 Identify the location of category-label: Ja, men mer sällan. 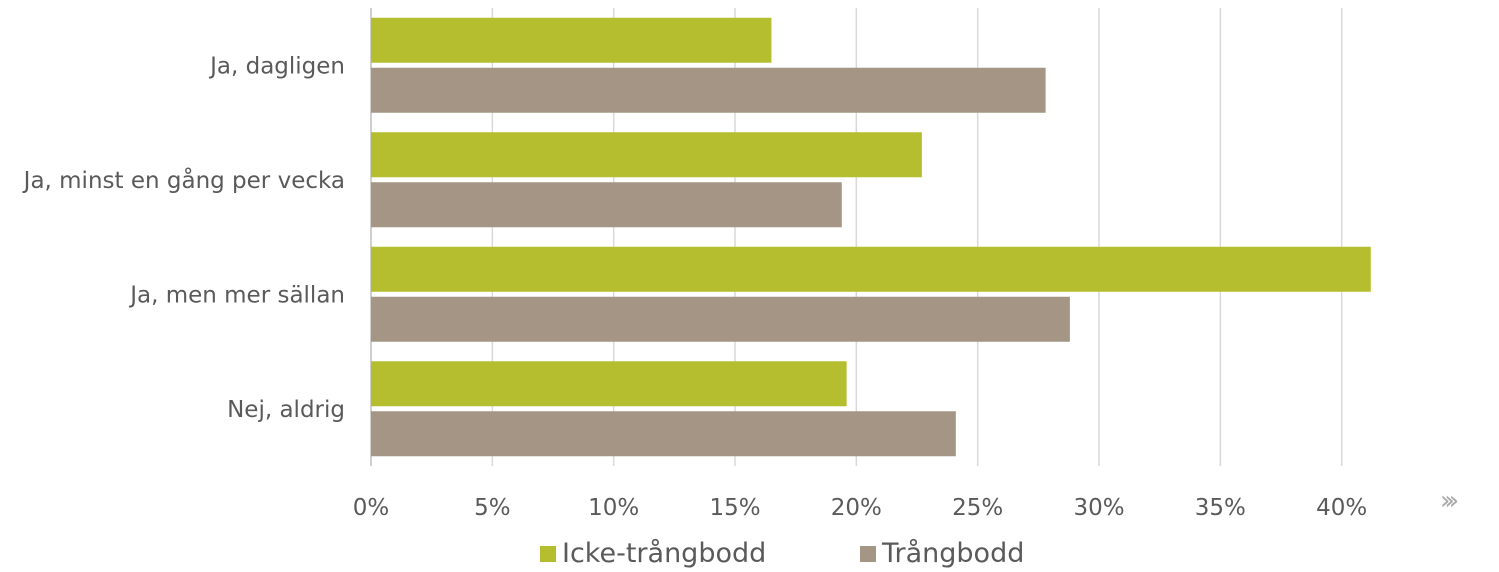
(236, 295).